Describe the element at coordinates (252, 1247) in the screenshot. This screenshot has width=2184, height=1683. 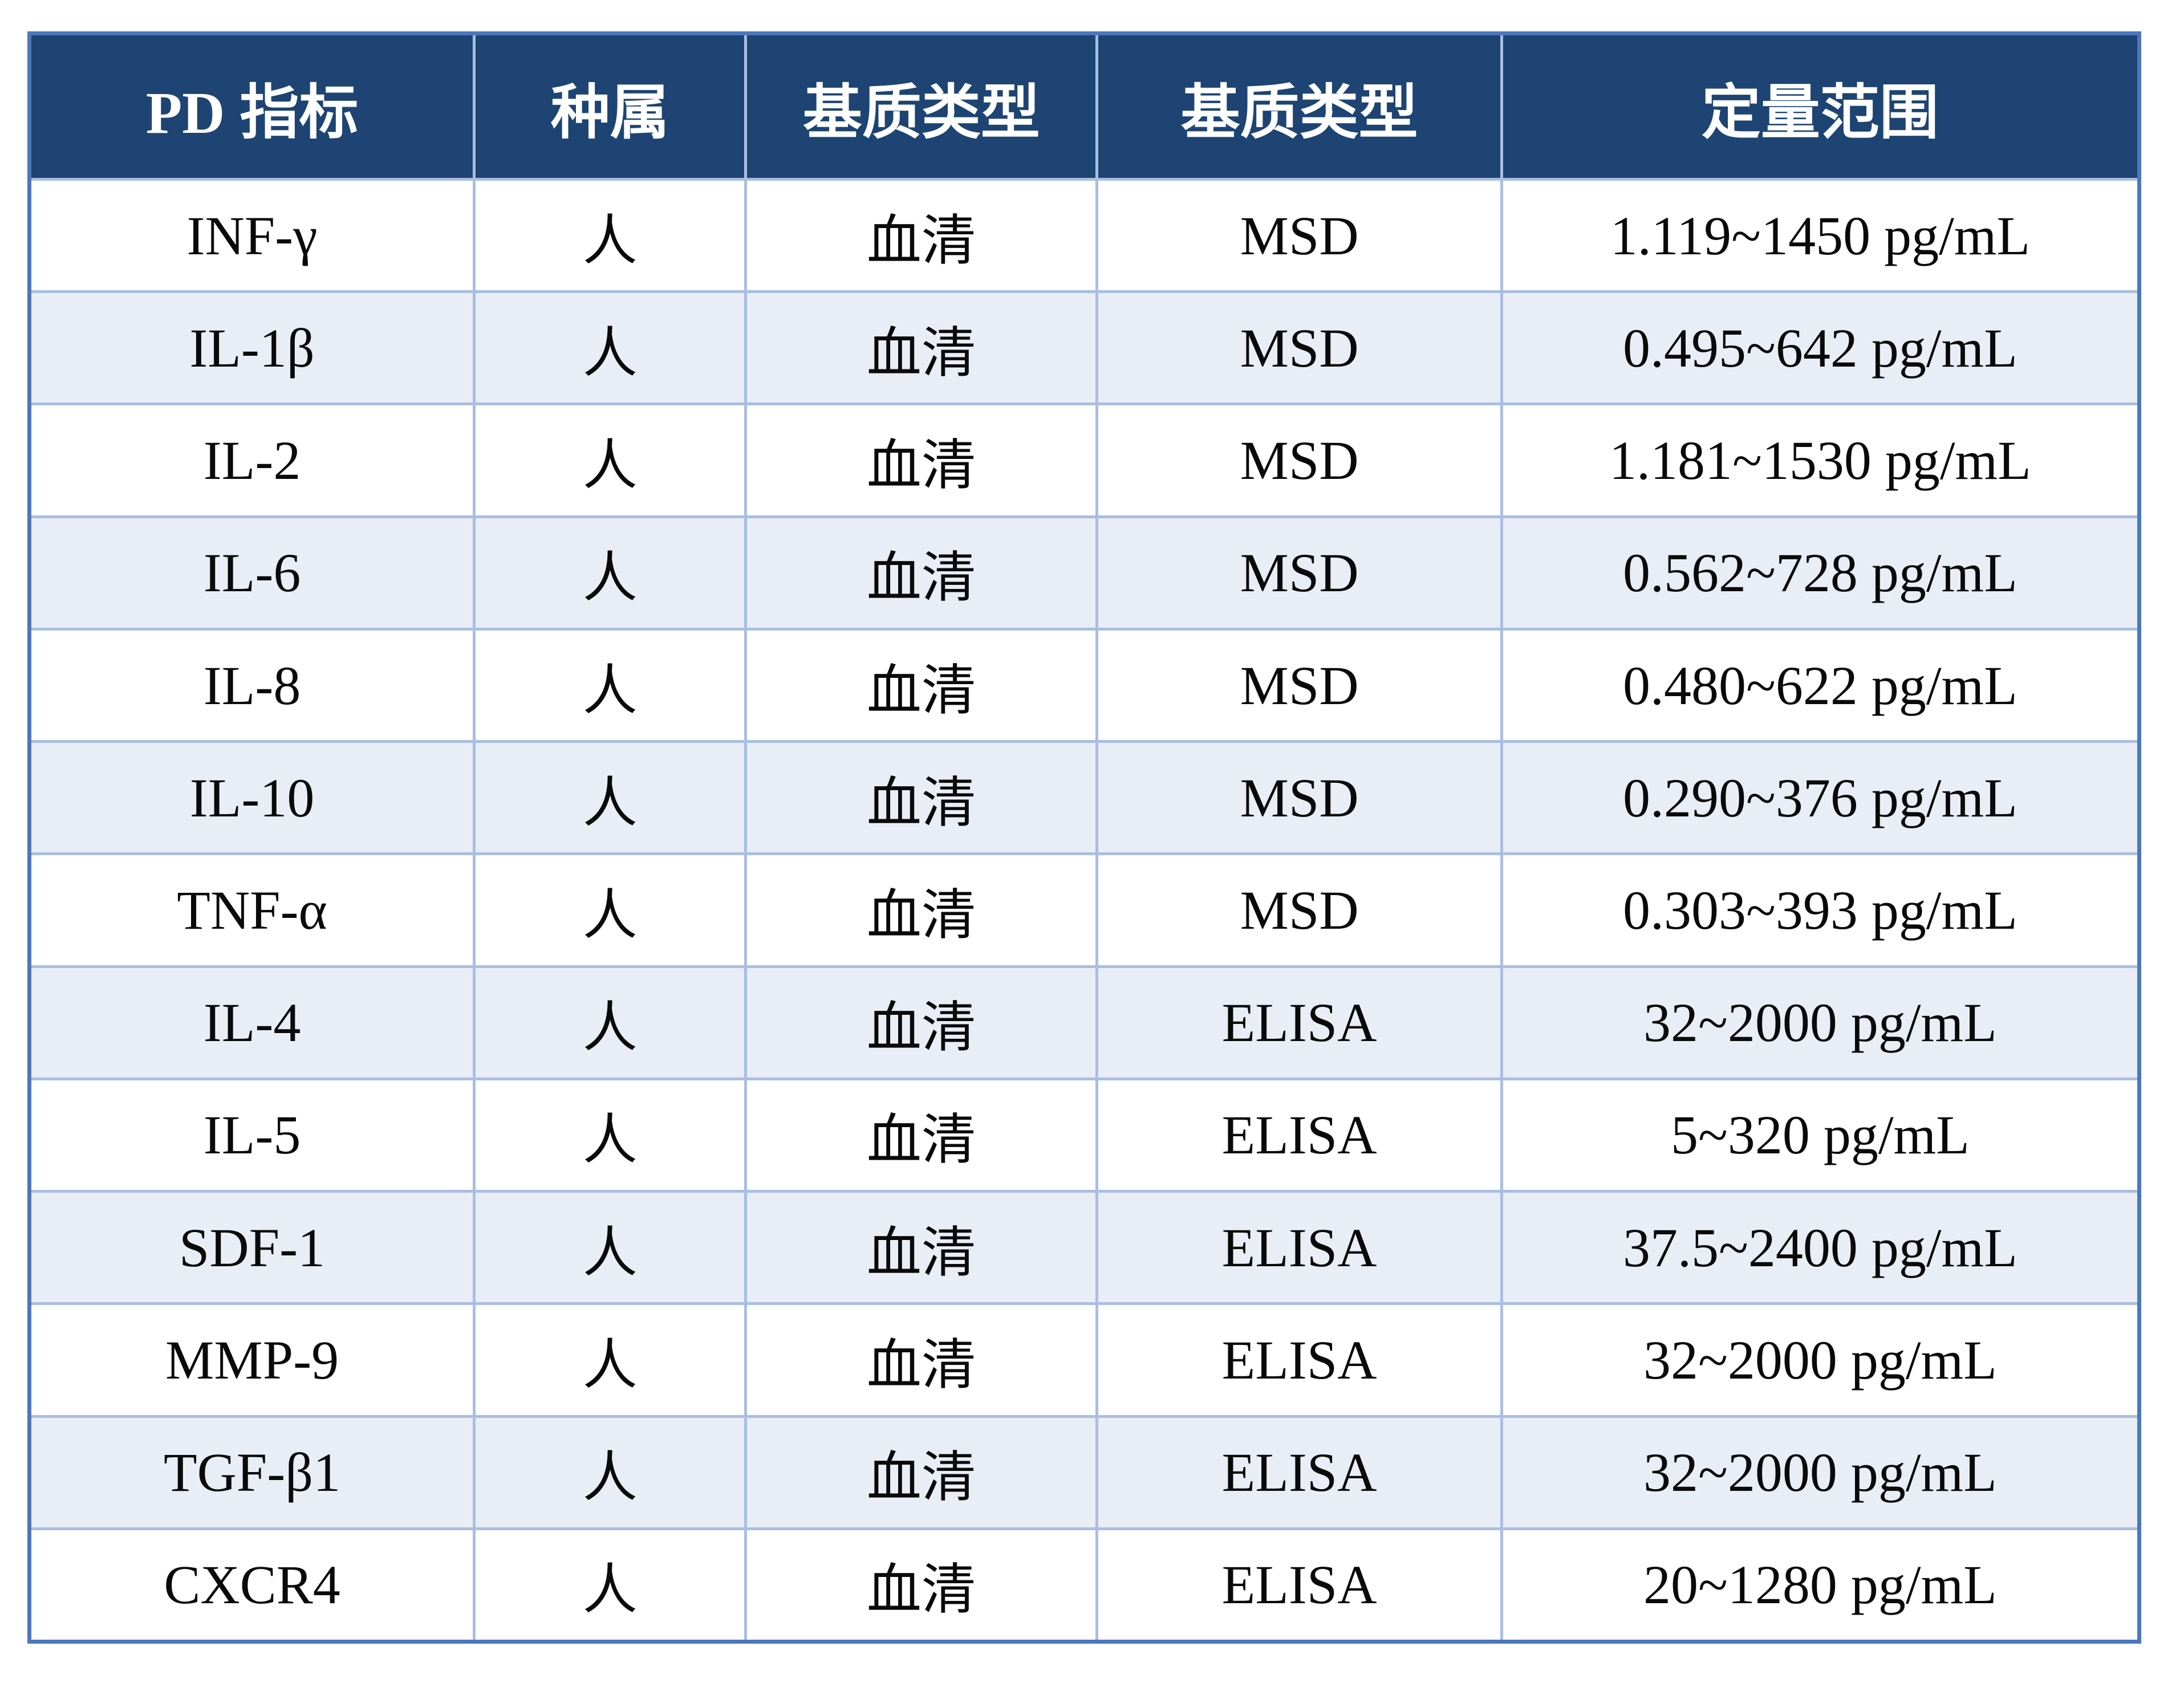
I see `table-cell: SDF-1` at that location.